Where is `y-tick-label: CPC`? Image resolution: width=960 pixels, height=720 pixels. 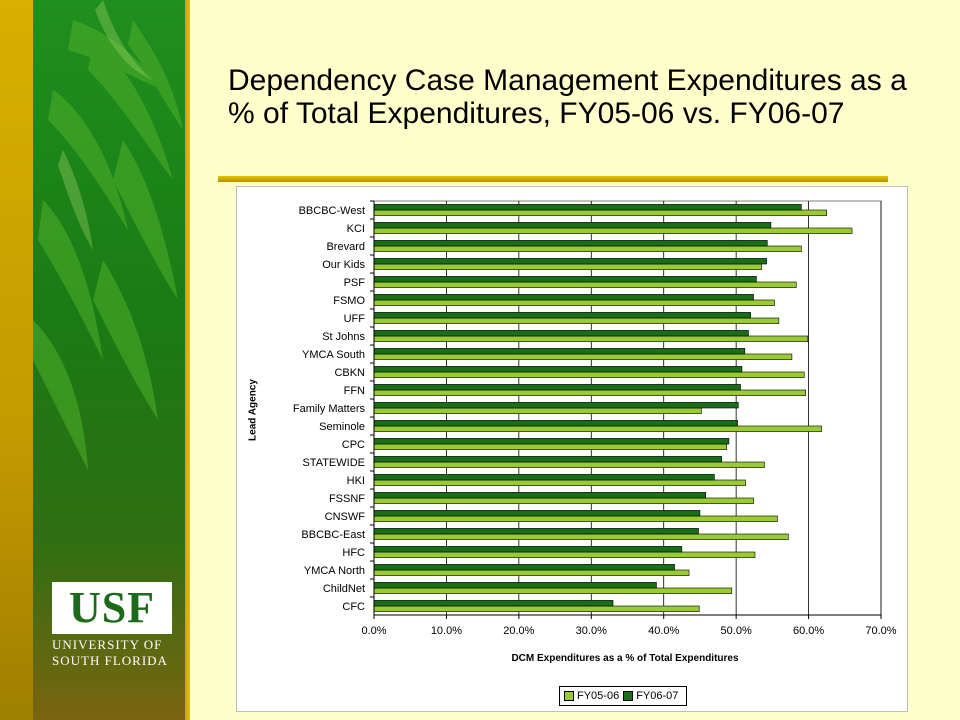 y-tick-label: CPC is located at coordinates (353, 445).